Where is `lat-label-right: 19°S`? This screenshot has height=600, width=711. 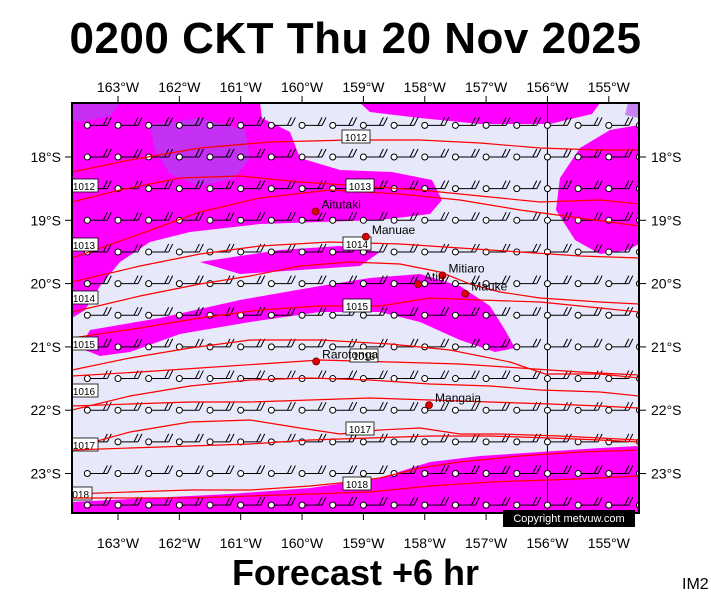 lat-label-right: 19°S is located at coordinates (666, 220).